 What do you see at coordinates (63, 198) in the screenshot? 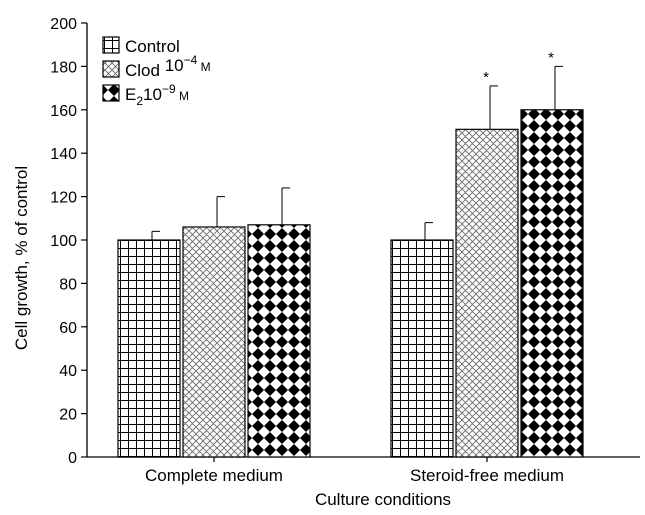
I see `y-tick-label: 120` at bounding box center [63, 198].